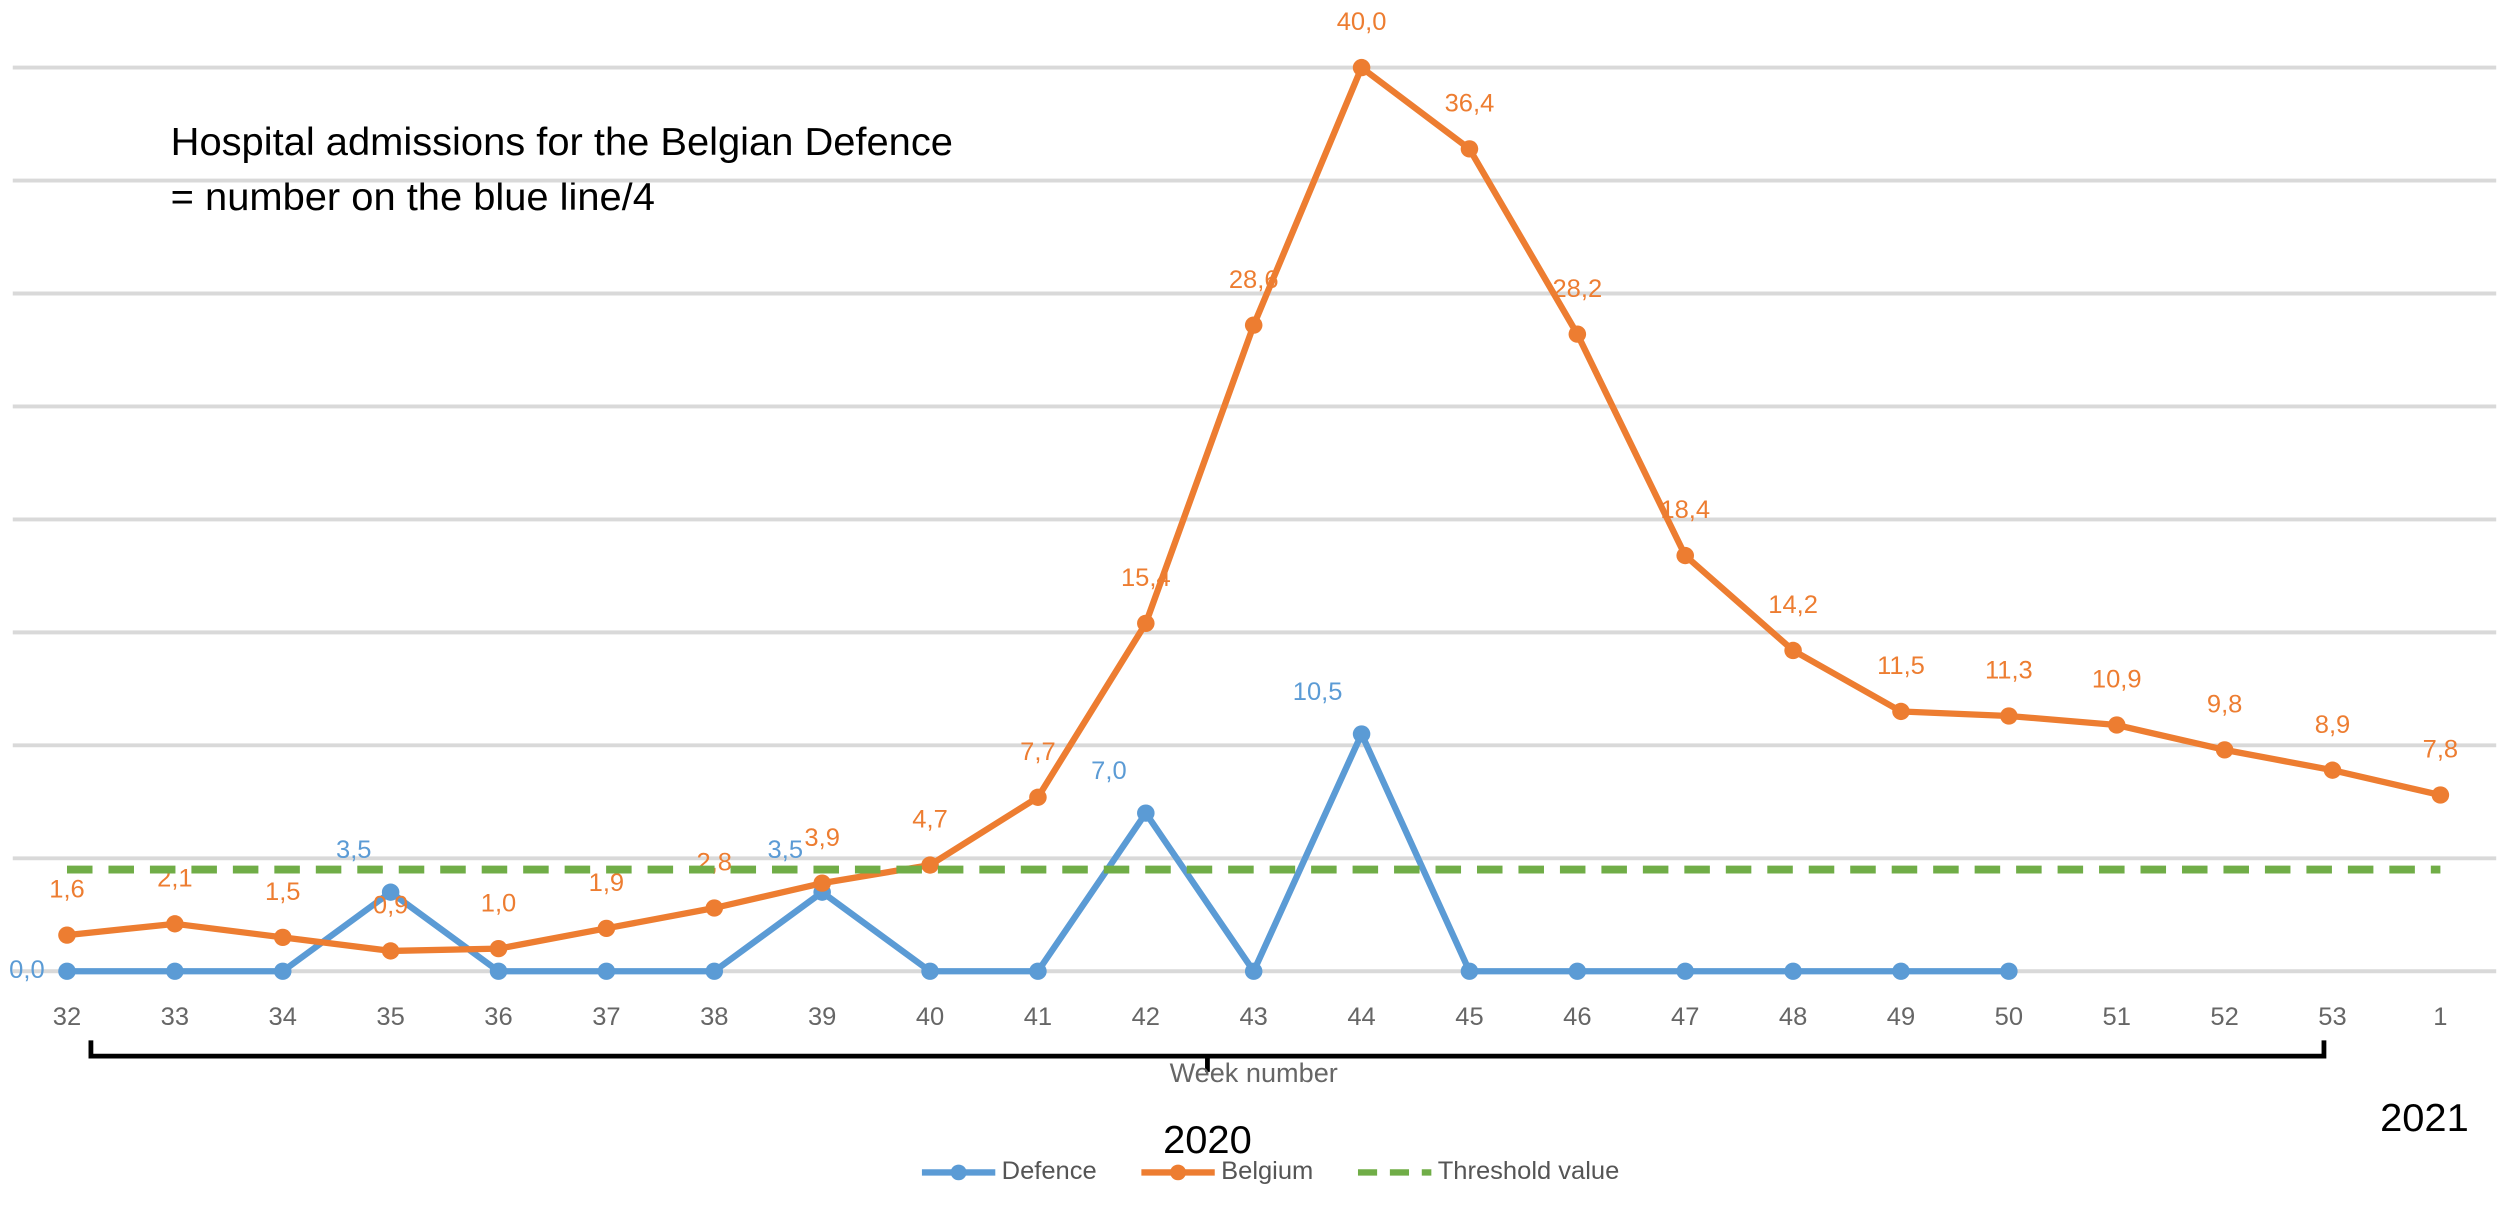 Image resolution: width=2501 pixels, height=1207 pixels. What do you see at coordinates (714, 1017) in the screenshot?
I see `x-tick-label: 38` at bounding box center [714, 1017].